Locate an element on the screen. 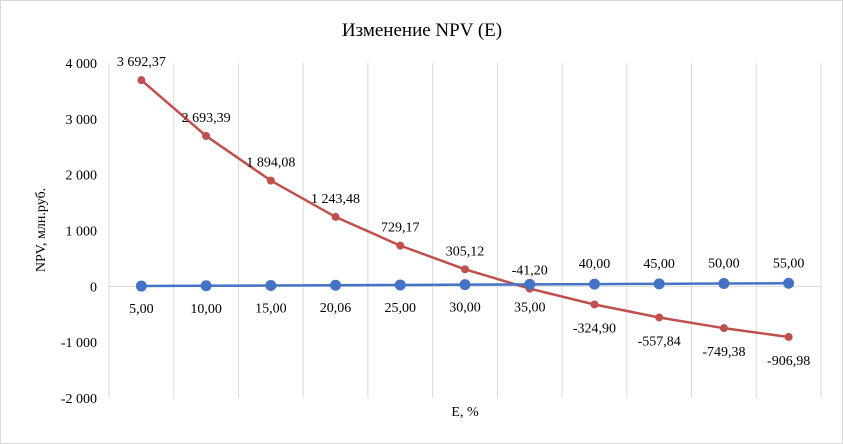 The height and width of the screenshot is (444, 843). data-label-npv: -324,90 is located at coordinates (594, 328).